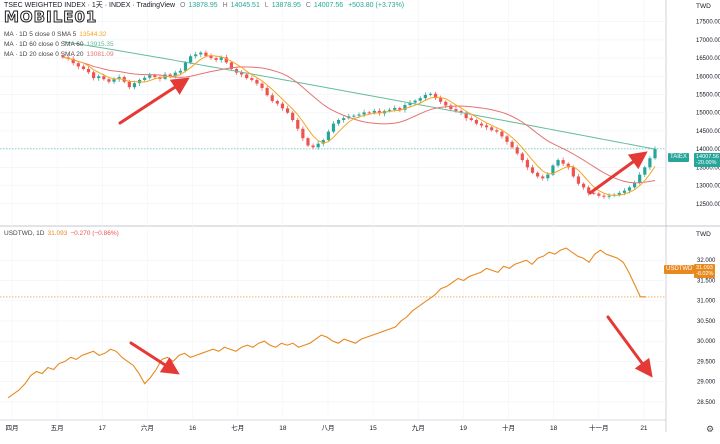 This screenshot has width=720, height=444. What do you see at coordinates (599, 427) in the screenshot?
I see `time-tick-label: 十一月` at bounding box center [599, 427].